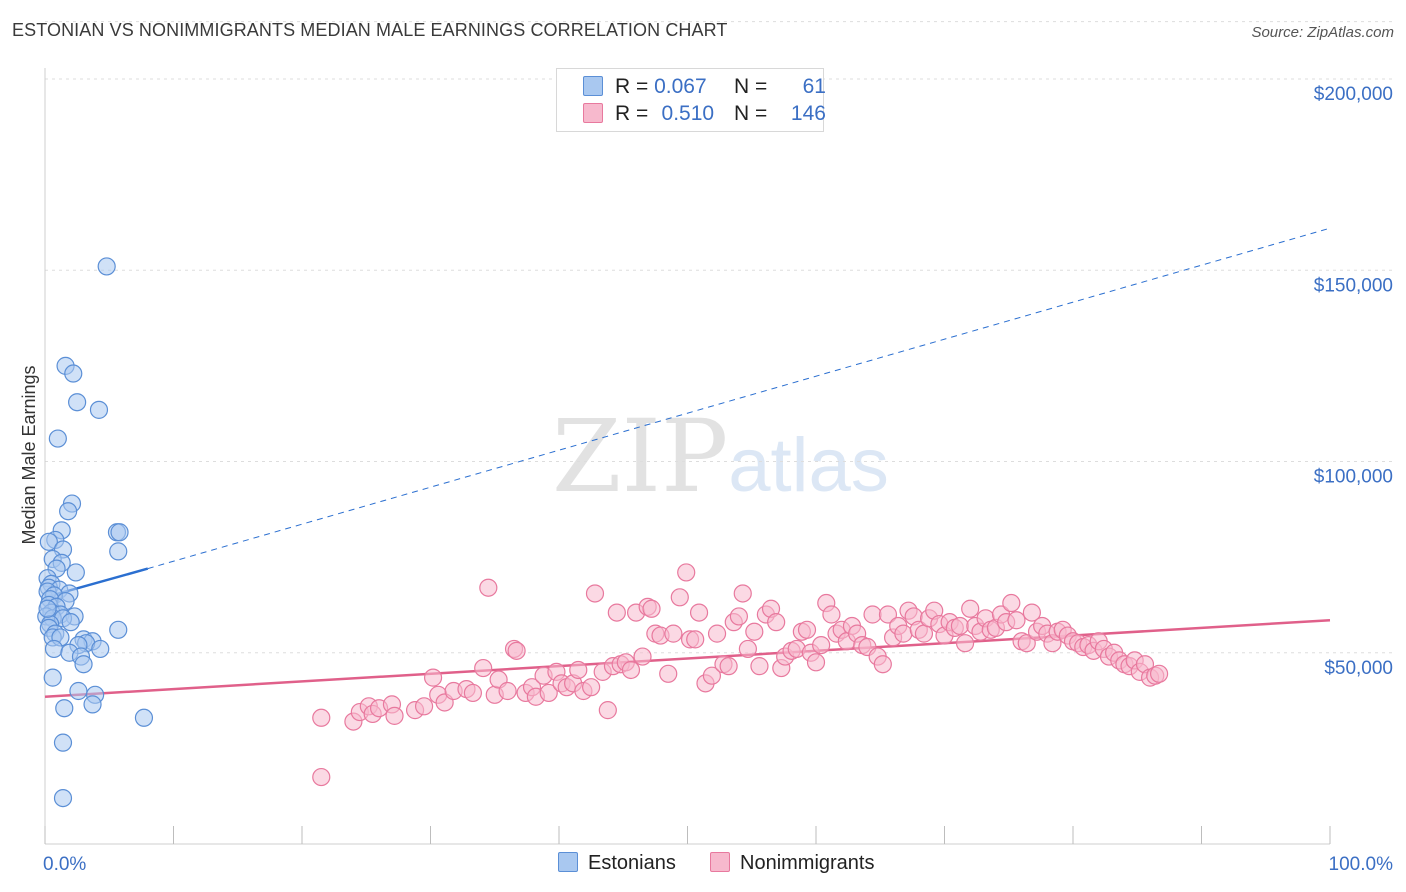 This screenshot has width=1406, height=892. What do you see at coordinates (568, 862) in the screenshot?
I see `swatch-estonians` at bounding box center [568, 862].